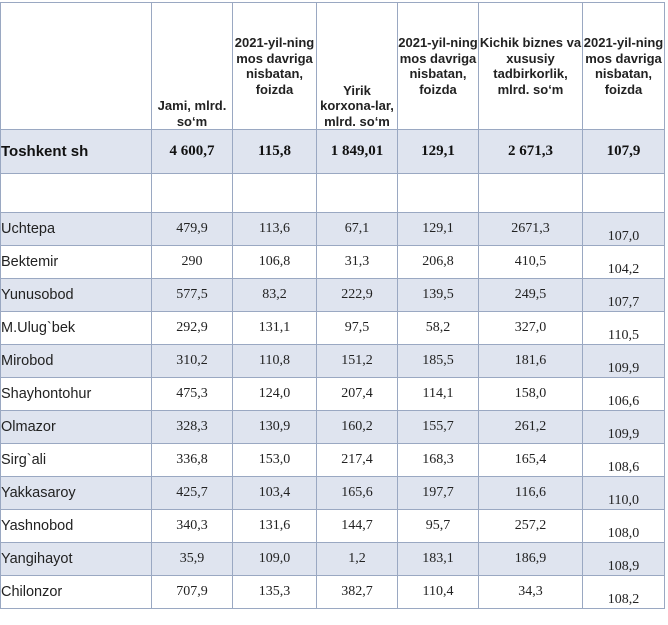 This screenshot has width=668, height=625. Describe the element at coordinates (76, 526) in the screenshot. I see `district-name: Yashnobod` at that location.